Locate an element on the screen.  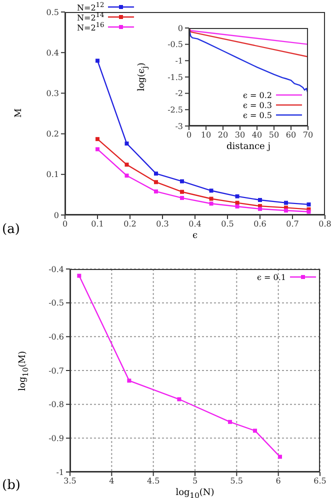
y-tick-label: -0.4 is located at coordinates (56, 269).